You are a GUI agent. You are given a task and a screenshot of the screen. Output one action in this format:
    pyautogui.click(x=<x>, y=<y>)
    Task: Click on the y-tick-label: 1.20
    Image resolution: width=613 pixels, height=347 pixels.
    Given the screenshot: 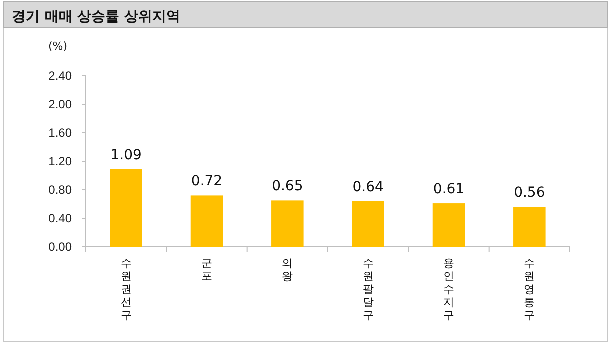 What is the action you would take?
    pyautogui.click(x=60, y=161)
    